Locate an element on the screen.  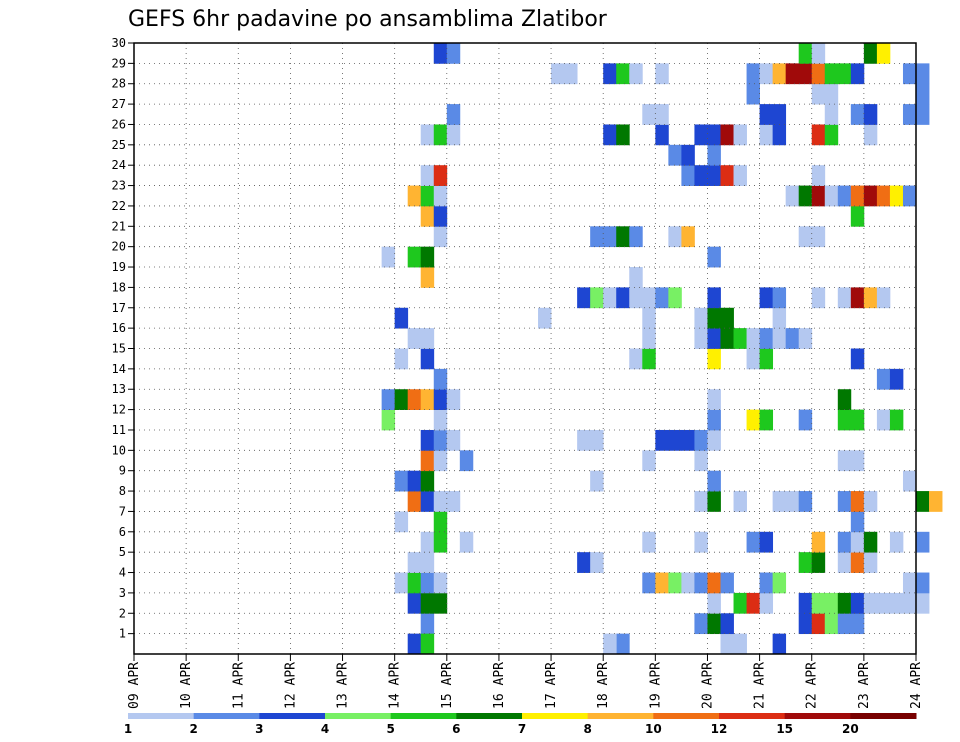
y-tick-label: 21 is located at coordinates (119, 226).